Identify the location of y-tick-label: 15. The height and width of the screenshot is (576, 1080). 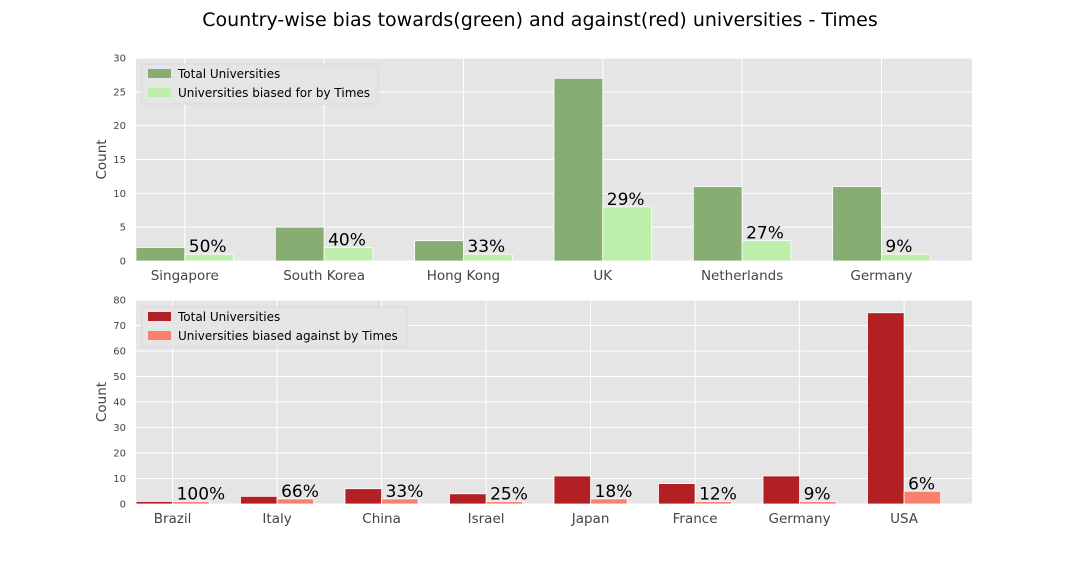
(119, 160).